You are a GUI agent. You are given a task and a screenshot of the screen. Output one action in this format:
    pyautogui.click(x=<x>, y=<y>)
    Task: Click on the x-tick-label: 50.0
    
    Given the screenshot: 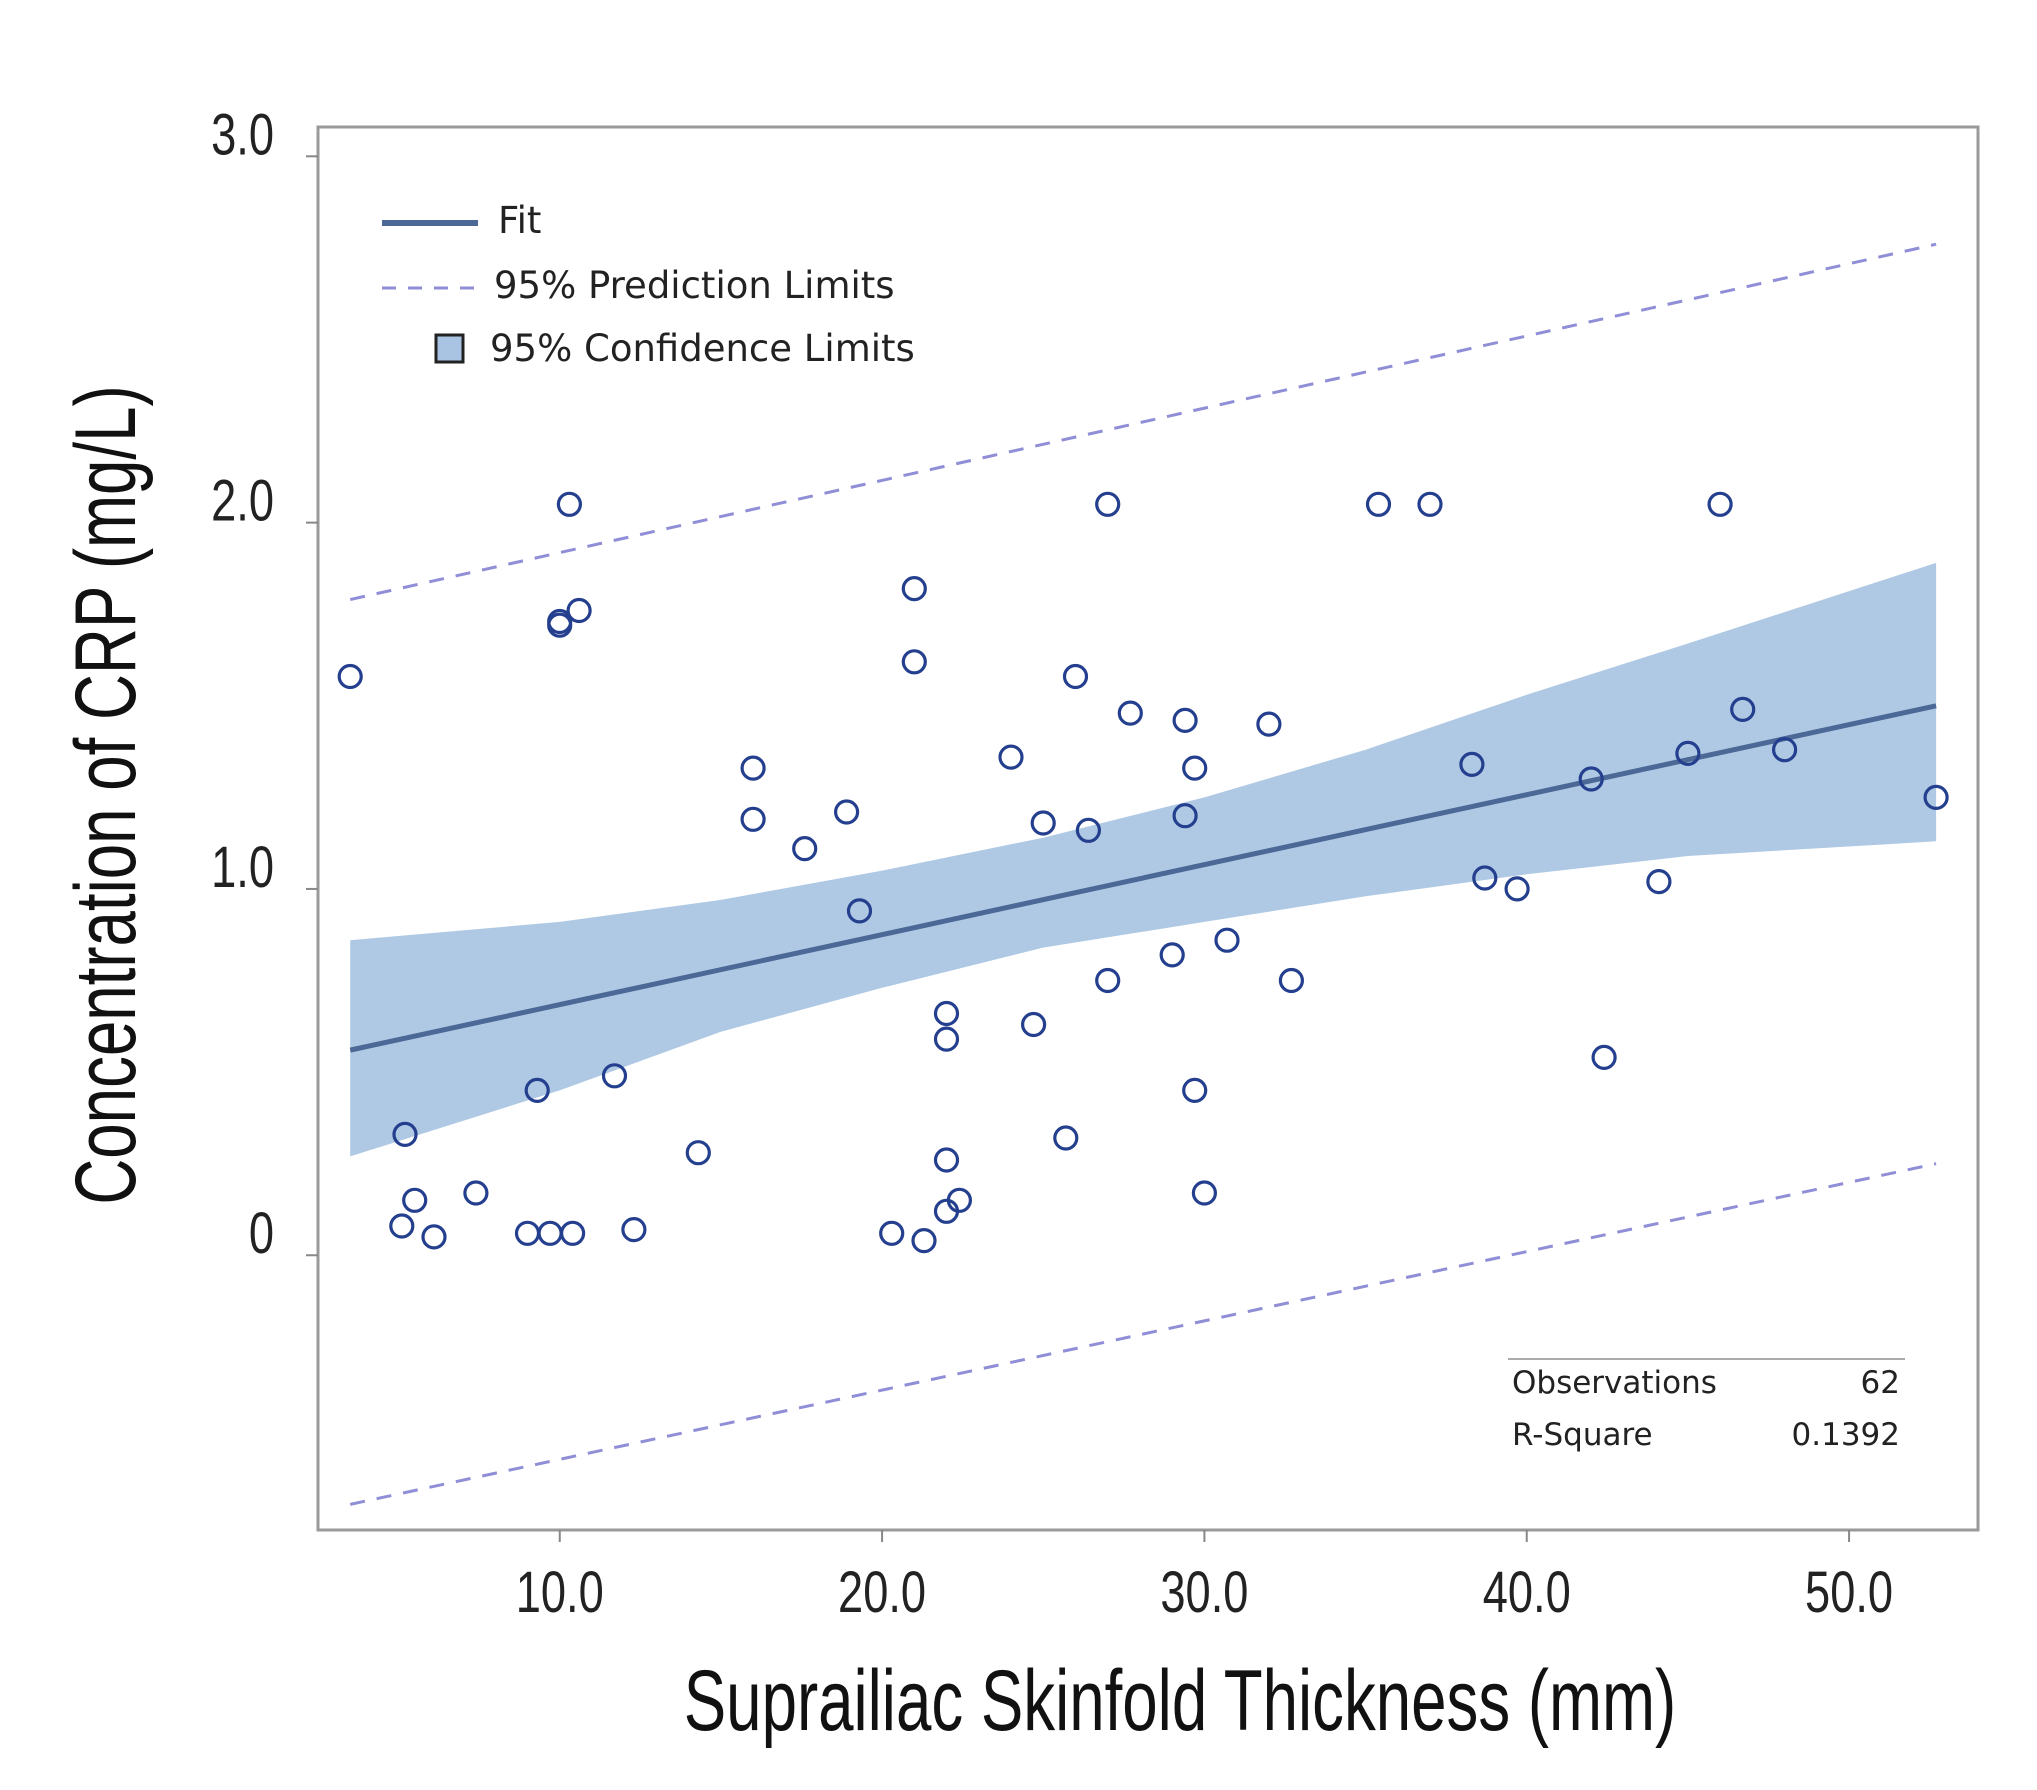 What is the action you would take?
    pyautogui.click(x=1849, y=1593)
    